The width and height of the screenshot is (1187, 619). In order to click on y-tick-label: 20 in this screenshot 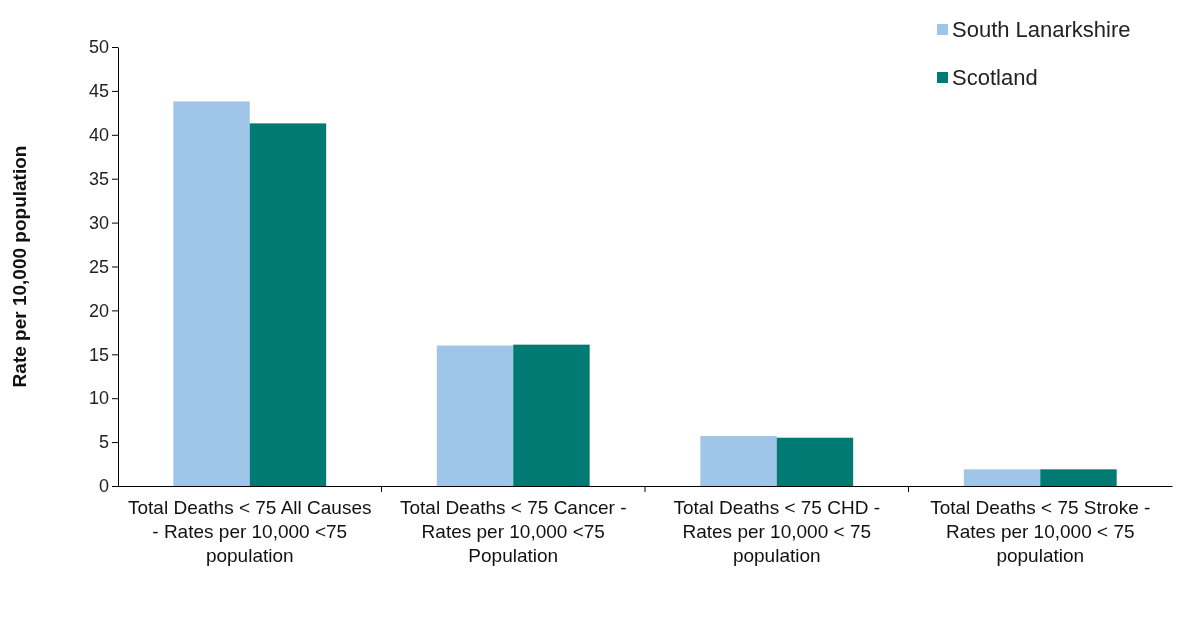, I will do `click(98, 310)`.